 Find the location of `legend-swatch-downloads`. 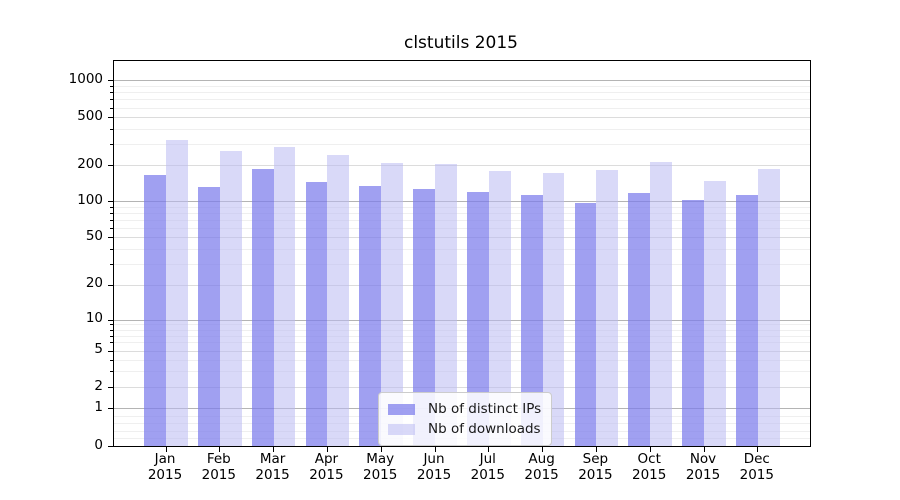

legend-swatch-downloads is located at coordinates (401, 429).